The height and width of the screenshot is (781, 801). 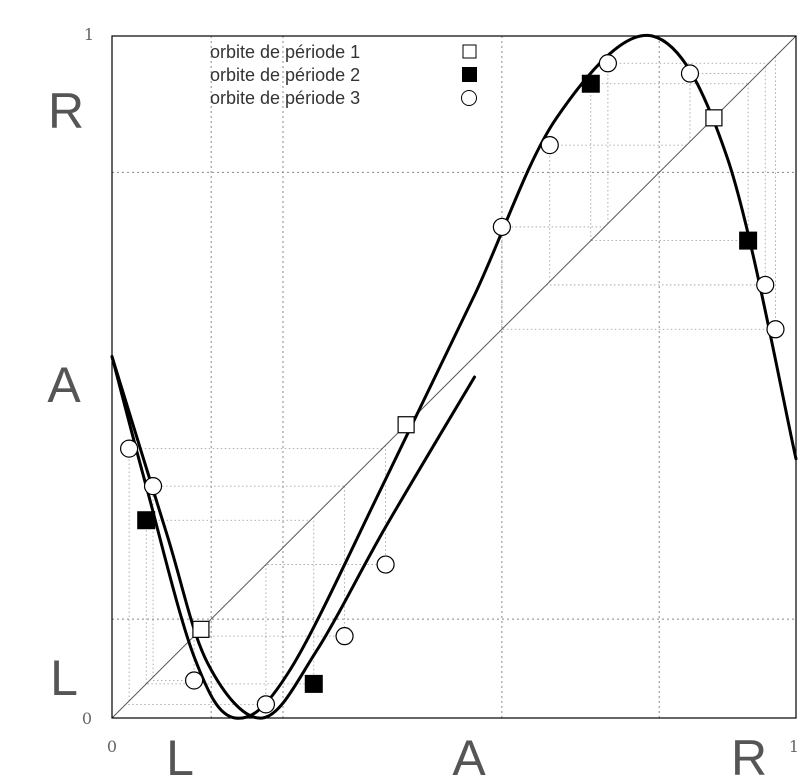 What do you see at coordinates (749, 755) in the screenshot?
I see `x-region-label-r: R` at bounding box center [749, 755].